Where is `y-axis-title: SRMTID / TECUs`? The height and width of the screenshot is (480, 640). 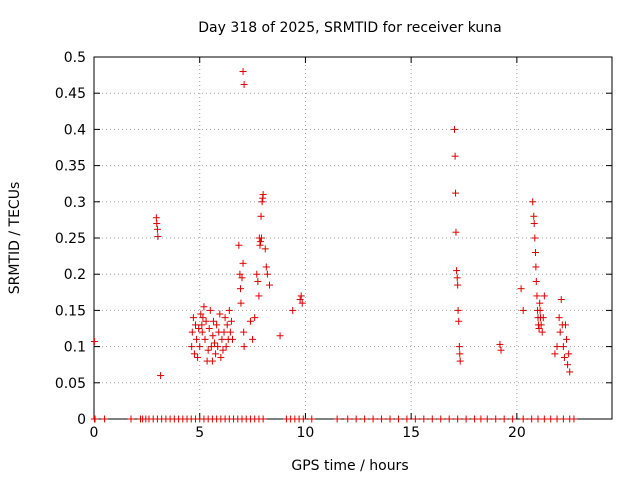
y-axis-title: SRMTID / TECUs is located at coordinates (15, 238).